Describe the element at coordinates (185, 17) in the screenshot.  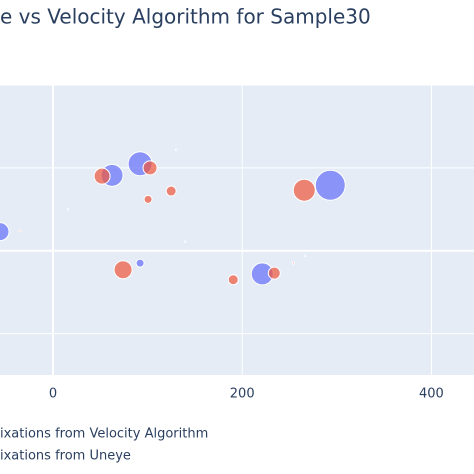
I see `chart-title: e vs Velocity Algorithm for Sample30` at that location.